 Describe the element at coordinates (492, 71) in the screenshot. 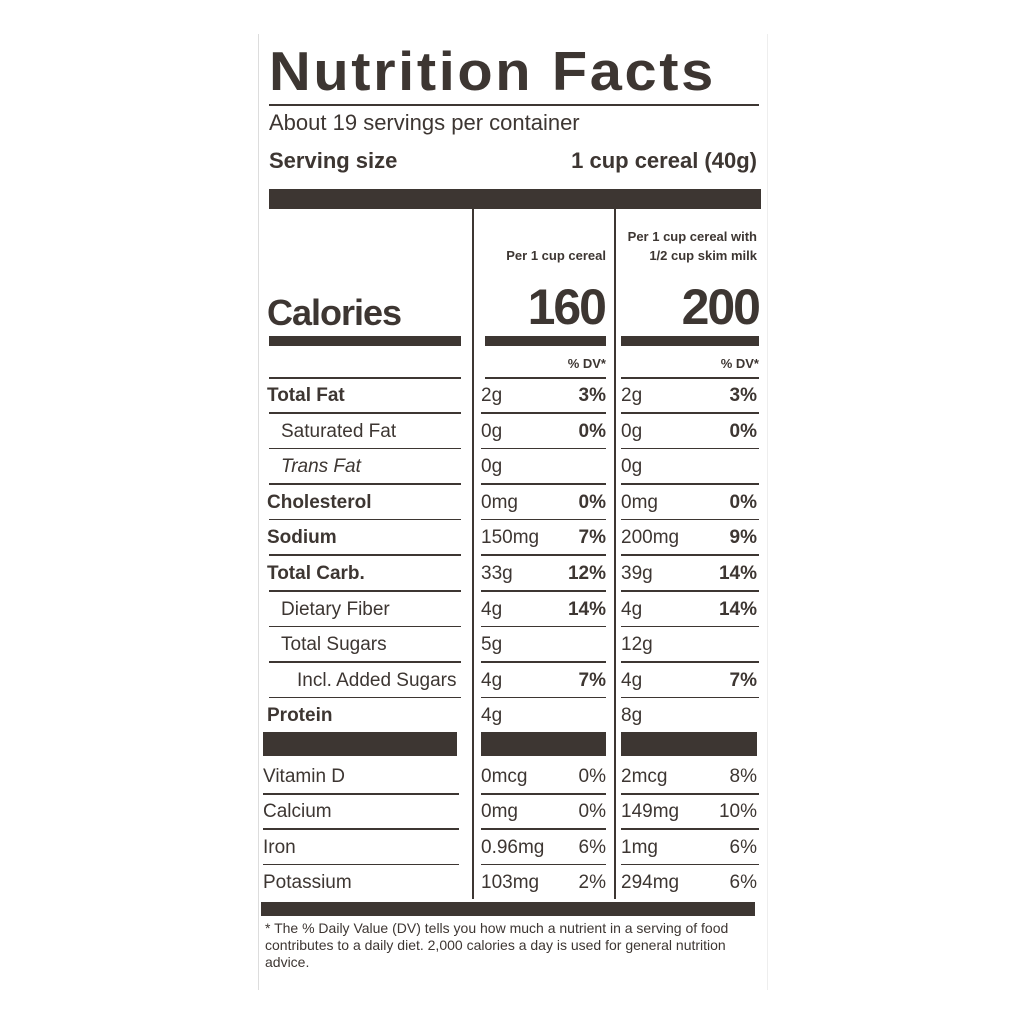

I see `label-title: Nutrition Facts` at that location.